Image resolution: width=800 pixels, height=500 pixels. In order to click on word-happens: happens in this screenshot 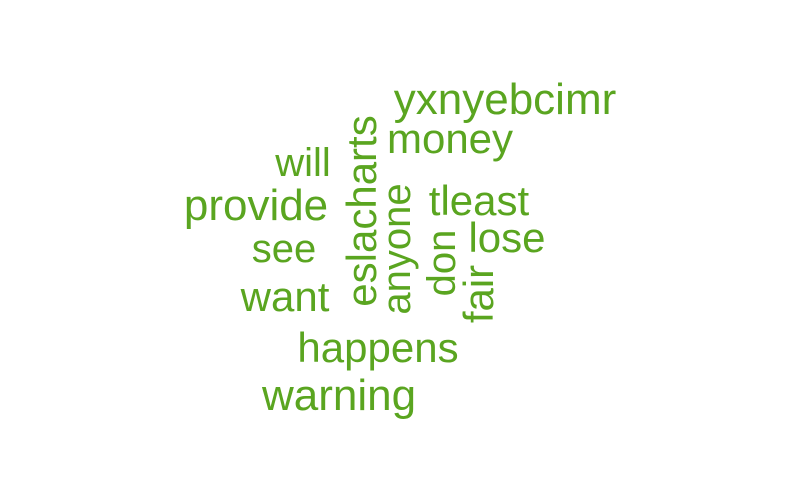, I will do `click(378, 347)`.